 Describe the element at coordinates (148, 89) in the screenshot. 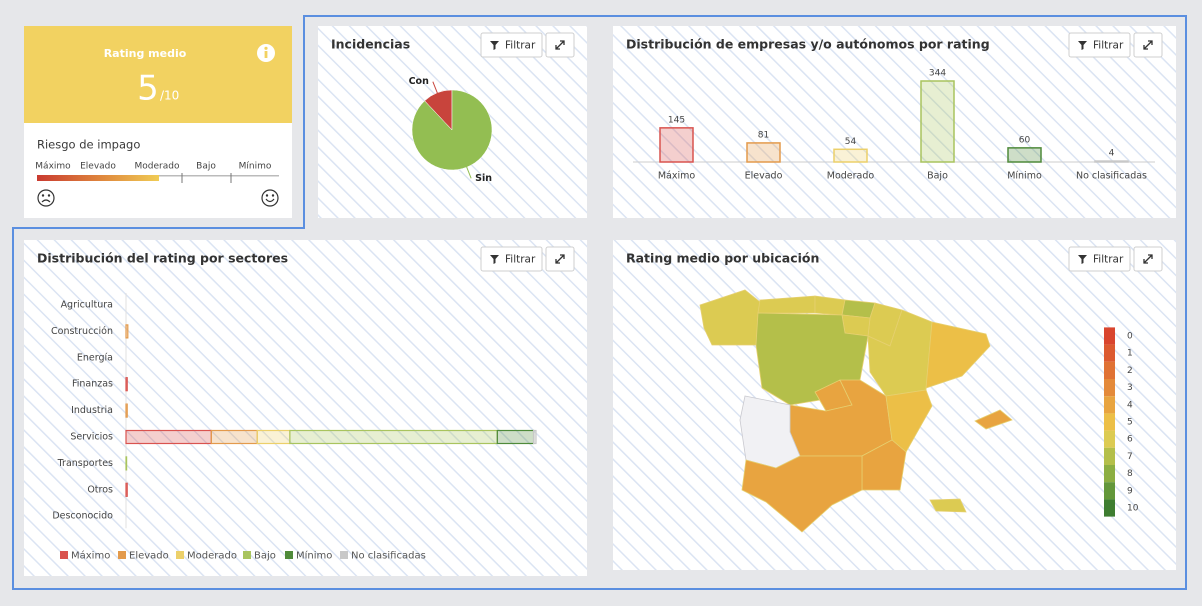

I see `rating-value: 5` at that location.